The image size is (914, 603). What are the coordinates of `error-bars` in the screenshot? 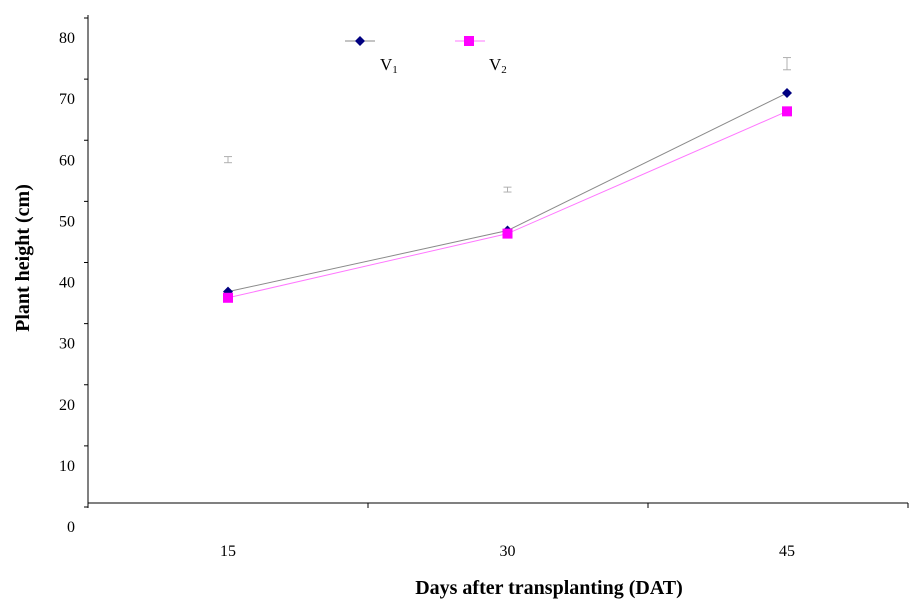 It's located at (507, 125).